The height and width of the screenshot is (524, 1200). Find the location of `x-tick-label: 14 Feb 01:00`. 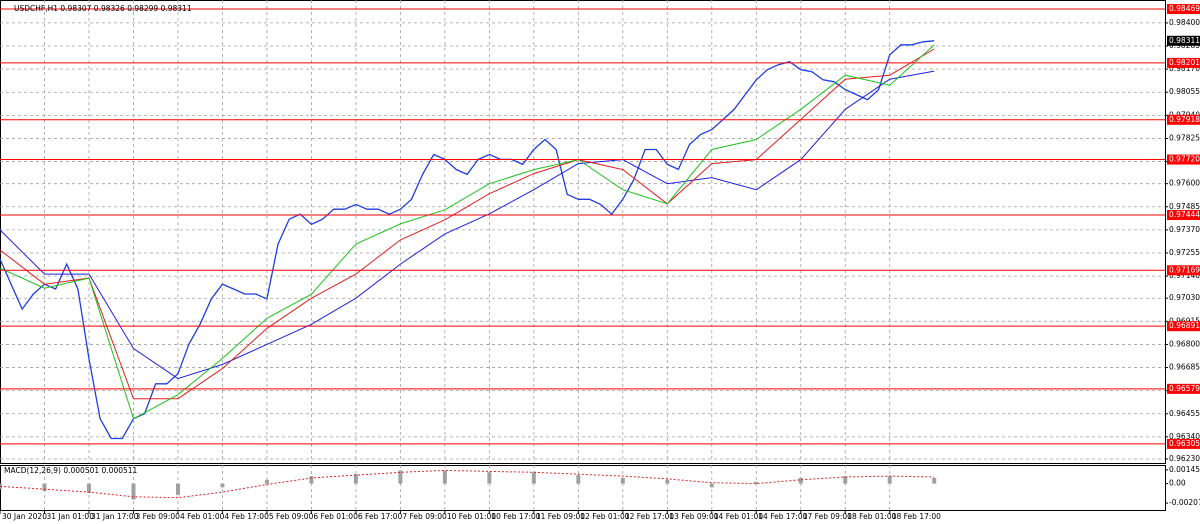

x-tick-label: 14 Feb 01:00 is located at coordinates (738, 516).